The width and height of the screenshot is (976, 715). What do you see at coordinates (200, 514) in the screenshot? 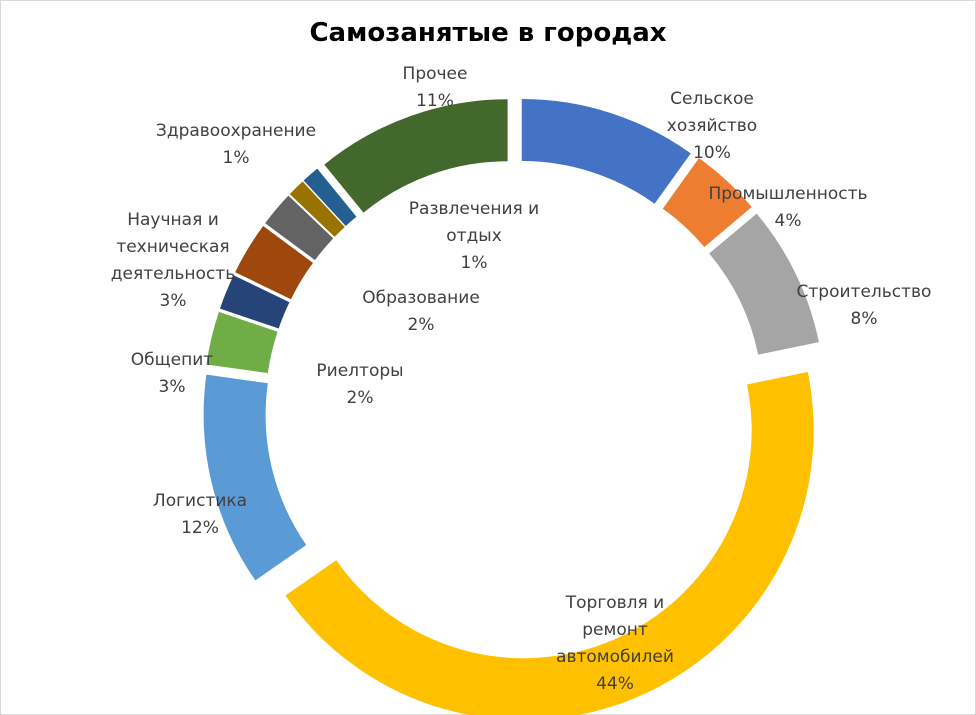
I see `slice-label-5: Логистика 12%` at bounding box center [200, 514].